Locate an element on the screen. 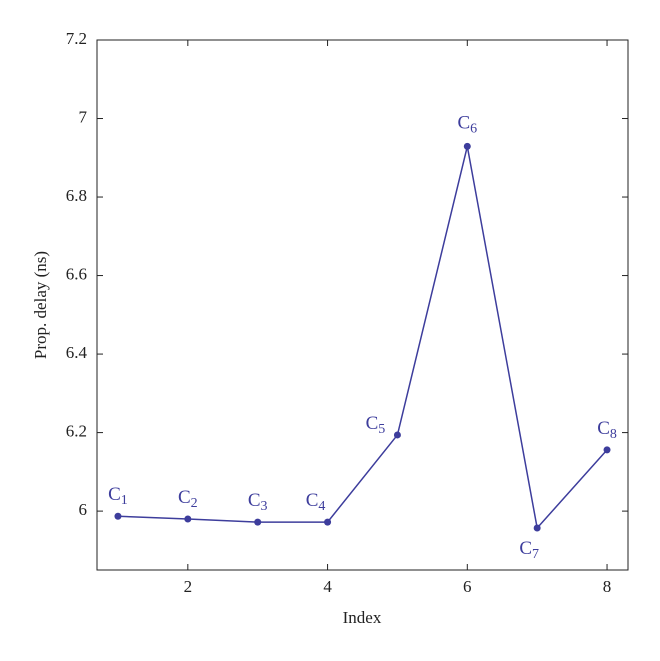  y-tick-label: 6.8 is located at coordinates (76, 195).